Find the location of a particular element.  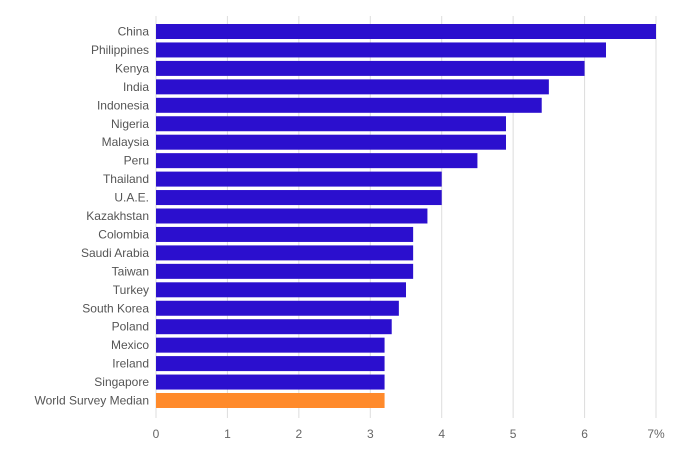

category-label: Singapore is located at coordinates (121, 382).